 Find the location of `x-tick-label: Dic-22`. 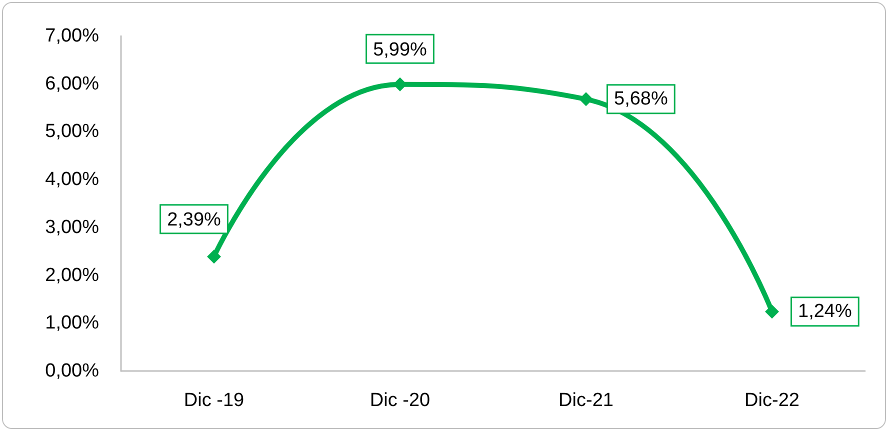

x-tick-label: Dic-22 is located at coordinates (772, 400).